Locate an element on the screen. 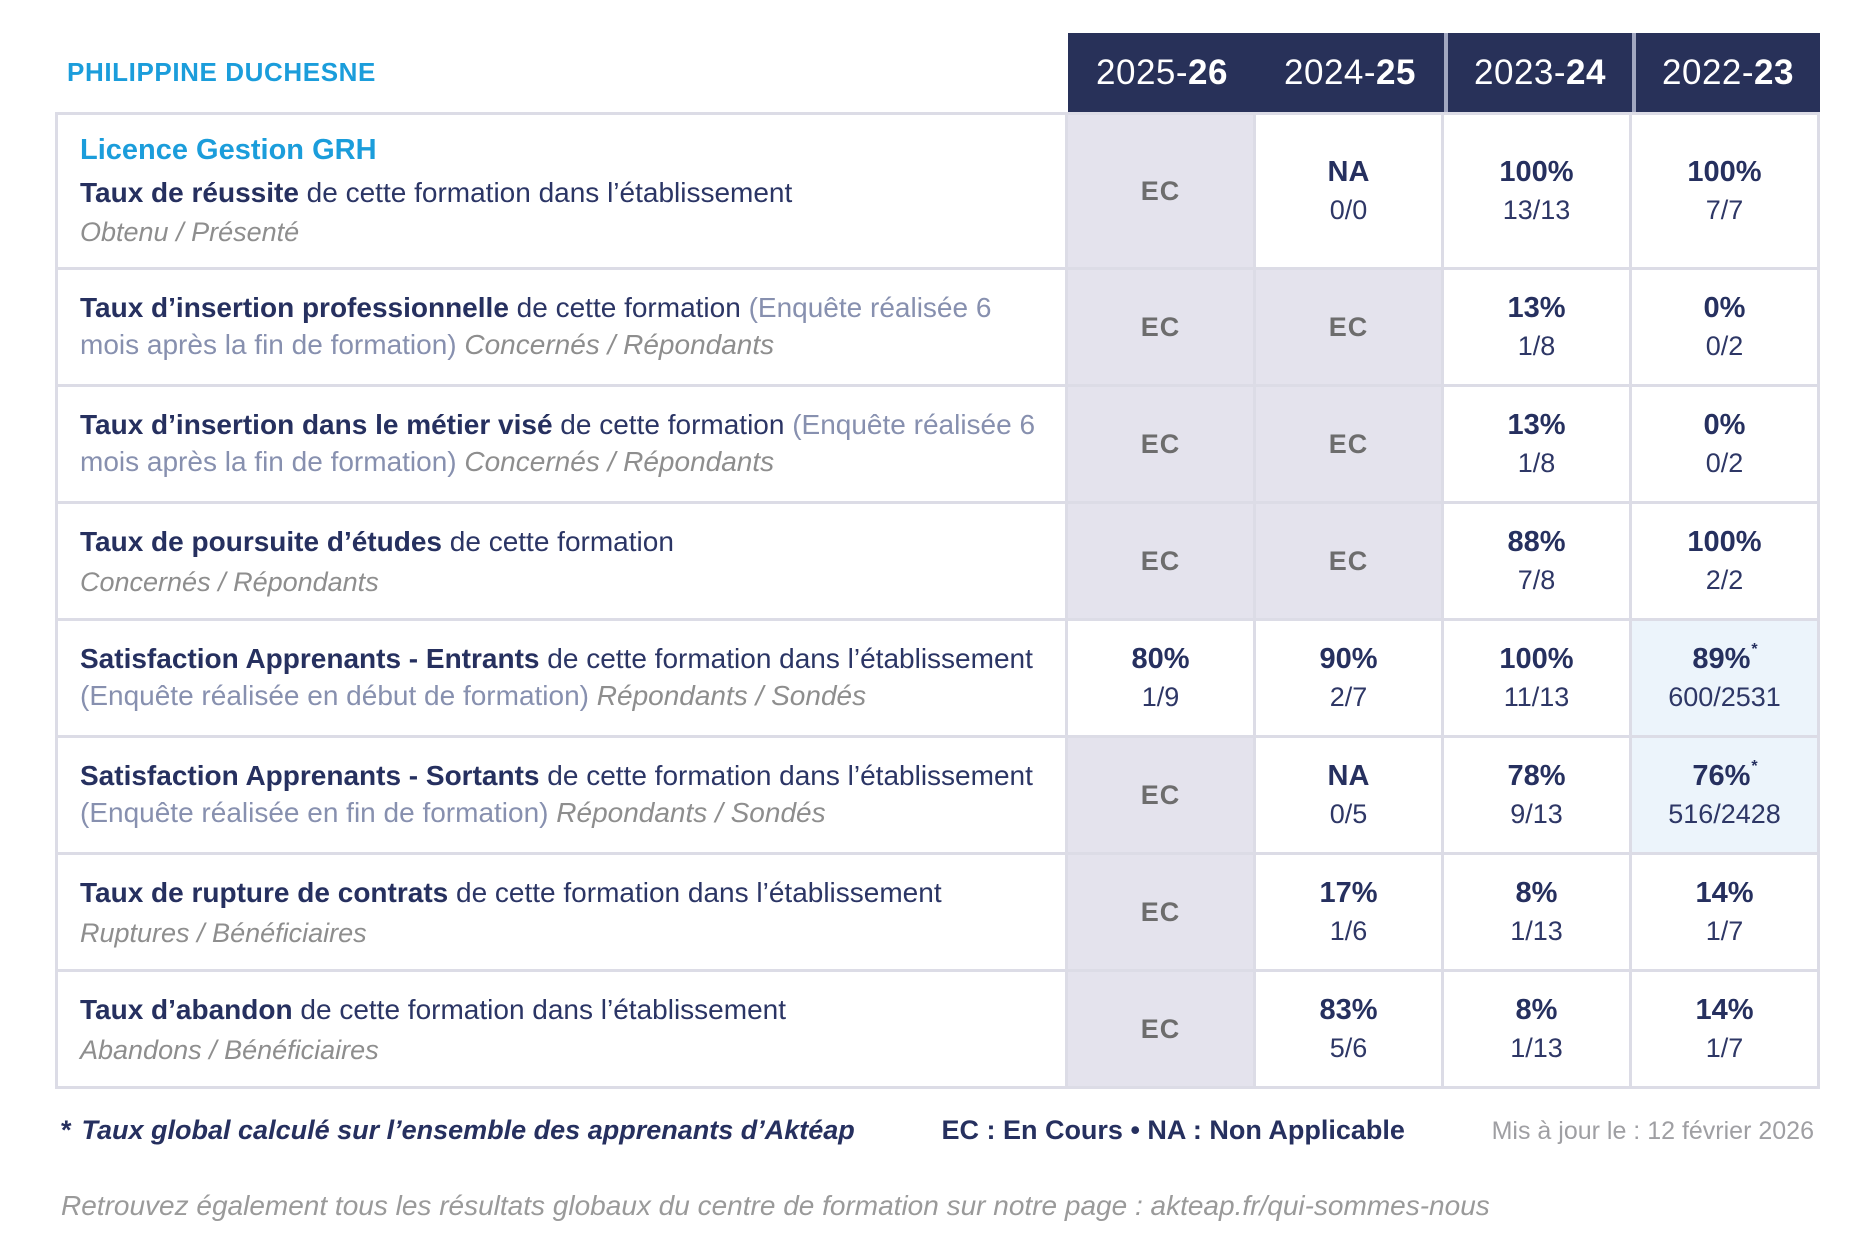 This screenshot has height=1250, width=1875. value-cell: 100% 11/13 is located at coordinates (1538, 679).